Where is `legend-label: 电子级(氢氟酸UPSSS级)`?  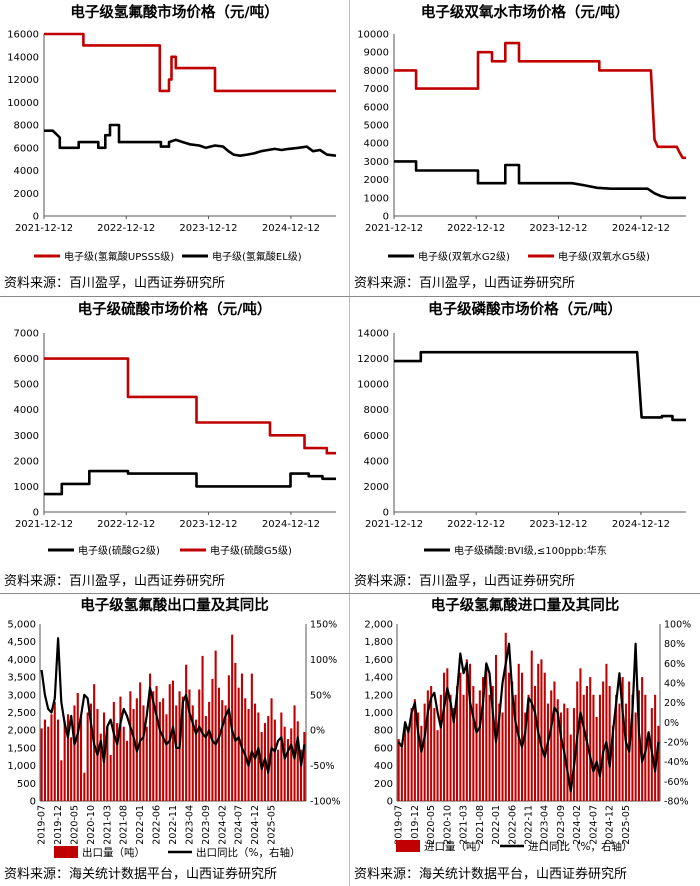
legend-label: 电子级(氢氟酸UPSSS级) is located at coordinates (119, 256).